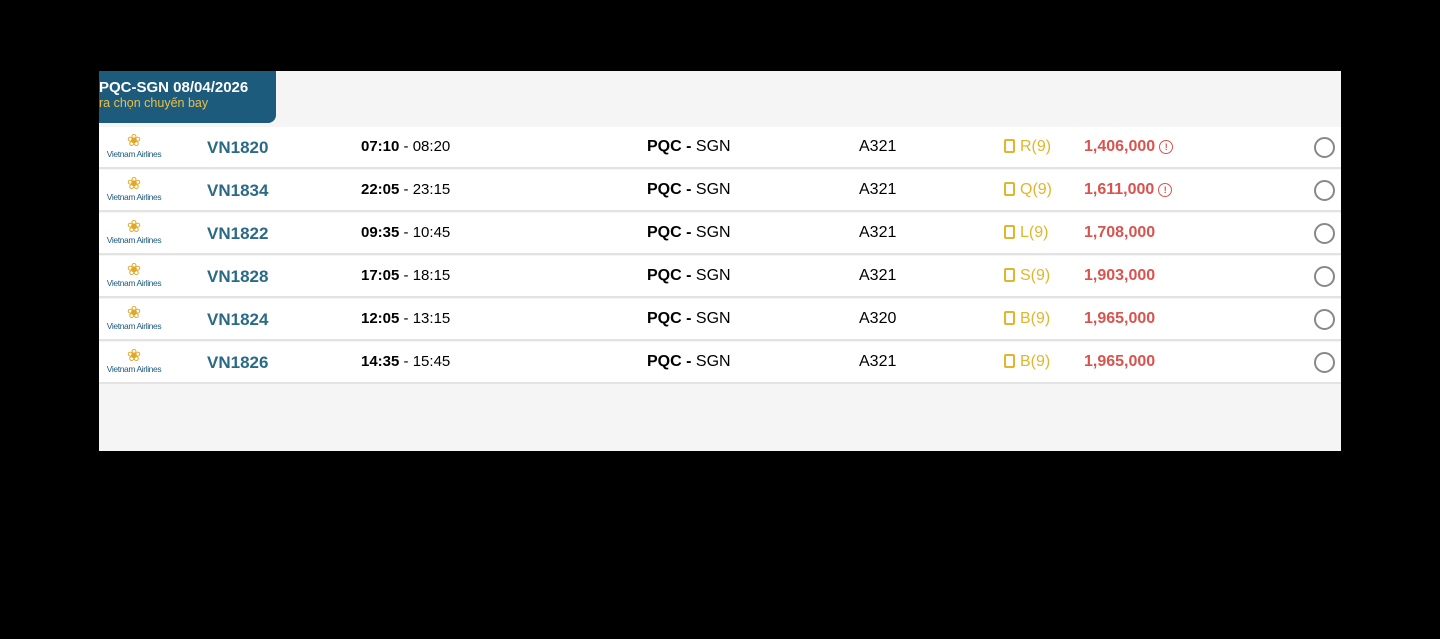 This screenshot has width=1440, height=639. What do you see at coordinates (878, 318) in the screenshot?
I see `aircraft: A320` at bounding box center [878, 318].